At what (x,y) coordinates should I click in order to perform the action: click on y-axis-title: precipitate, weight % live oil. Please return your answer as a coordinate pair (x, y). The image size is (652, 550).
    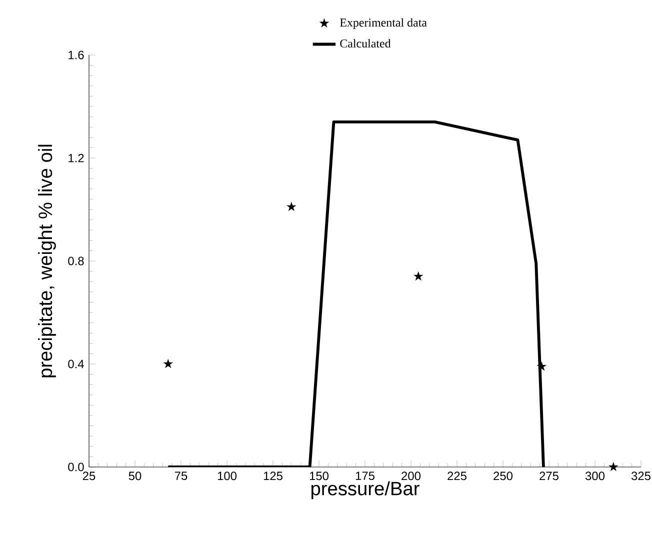
    Looking at the image, I should click on (47, 261).